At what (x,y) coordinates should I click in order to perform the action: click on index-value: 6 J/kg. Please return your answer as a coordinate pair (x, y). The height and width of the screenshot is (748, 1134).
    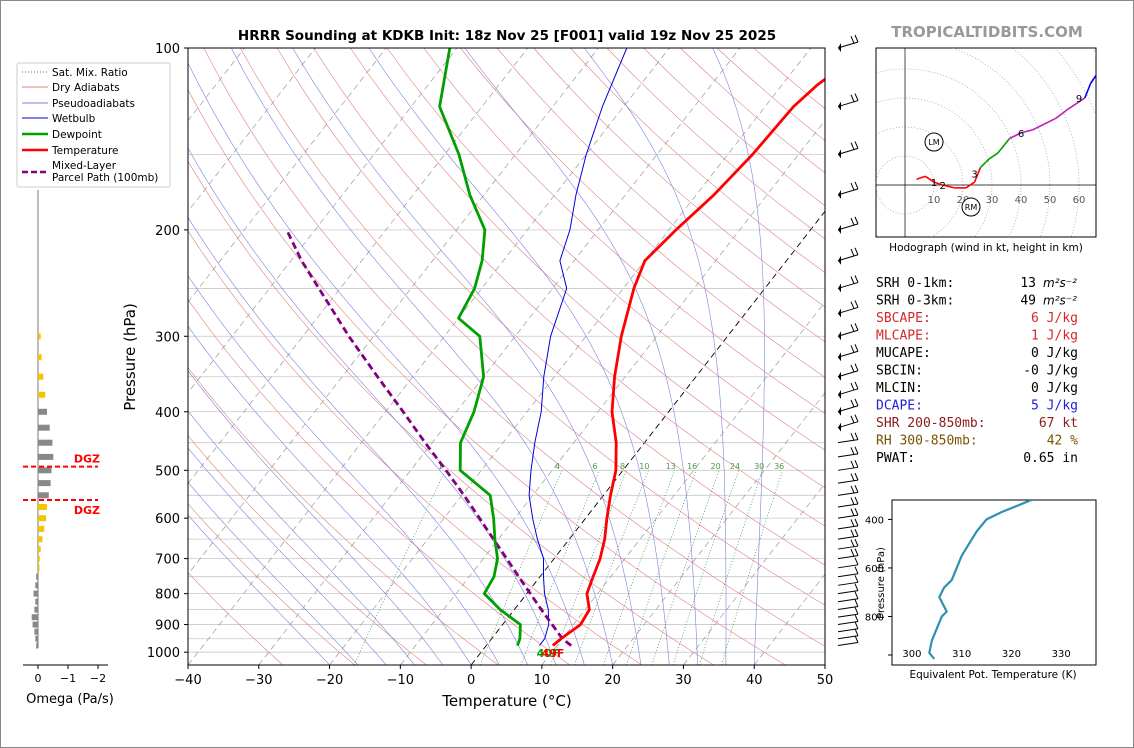
    Looking at the image, I should click on (1054, 318).